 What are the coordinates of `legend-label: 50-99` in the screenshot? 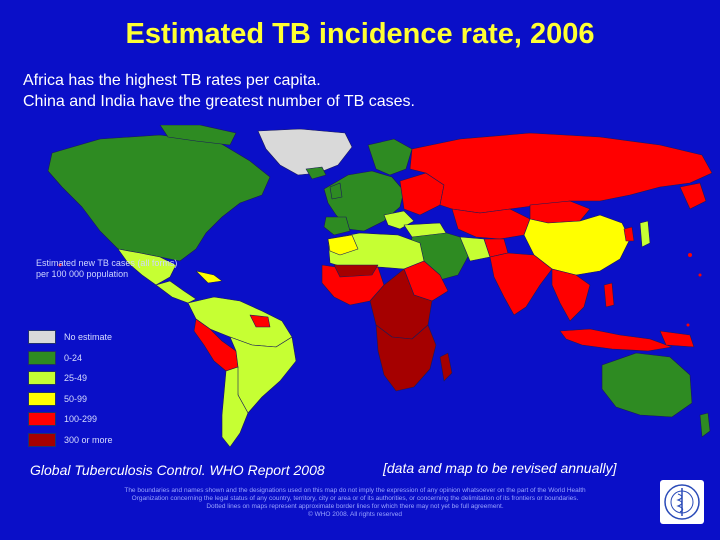 It's located at (76, 398).